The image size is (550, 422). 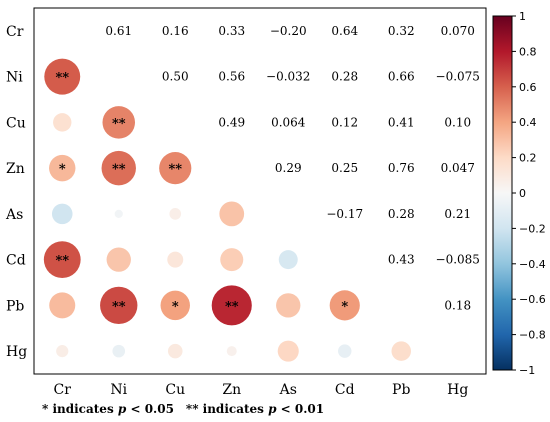 I want to click on corr-value-label: 0.50, so click(x=175, y=77).